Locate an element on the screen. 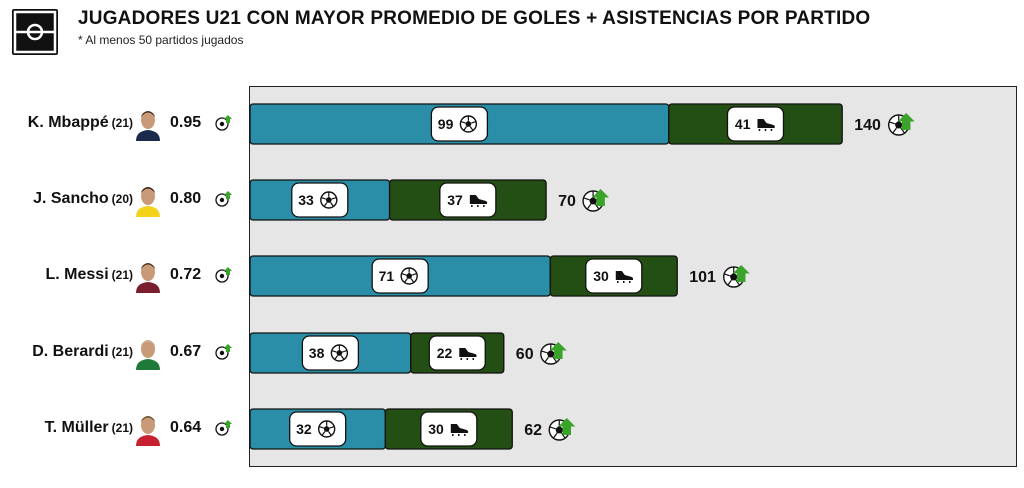  player-name-text: T. Müller is located at coordinates (76, 427).